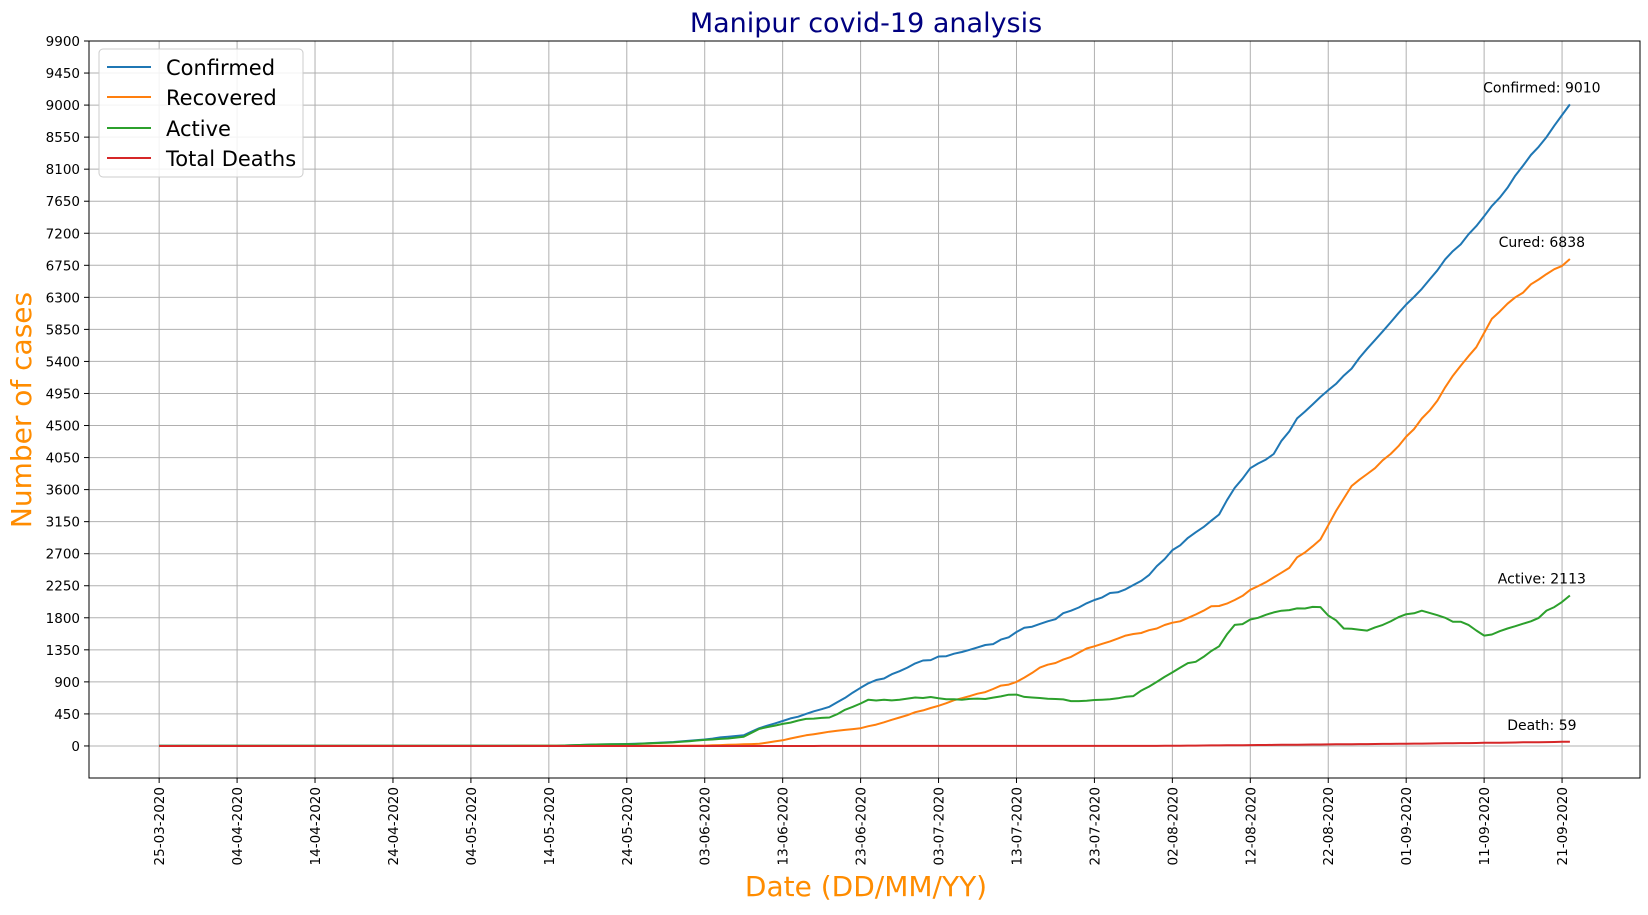  Describe the element at coordinates (316, 826) in the screenshot. I see `x-tick-label: 14-04-2020` at that location.